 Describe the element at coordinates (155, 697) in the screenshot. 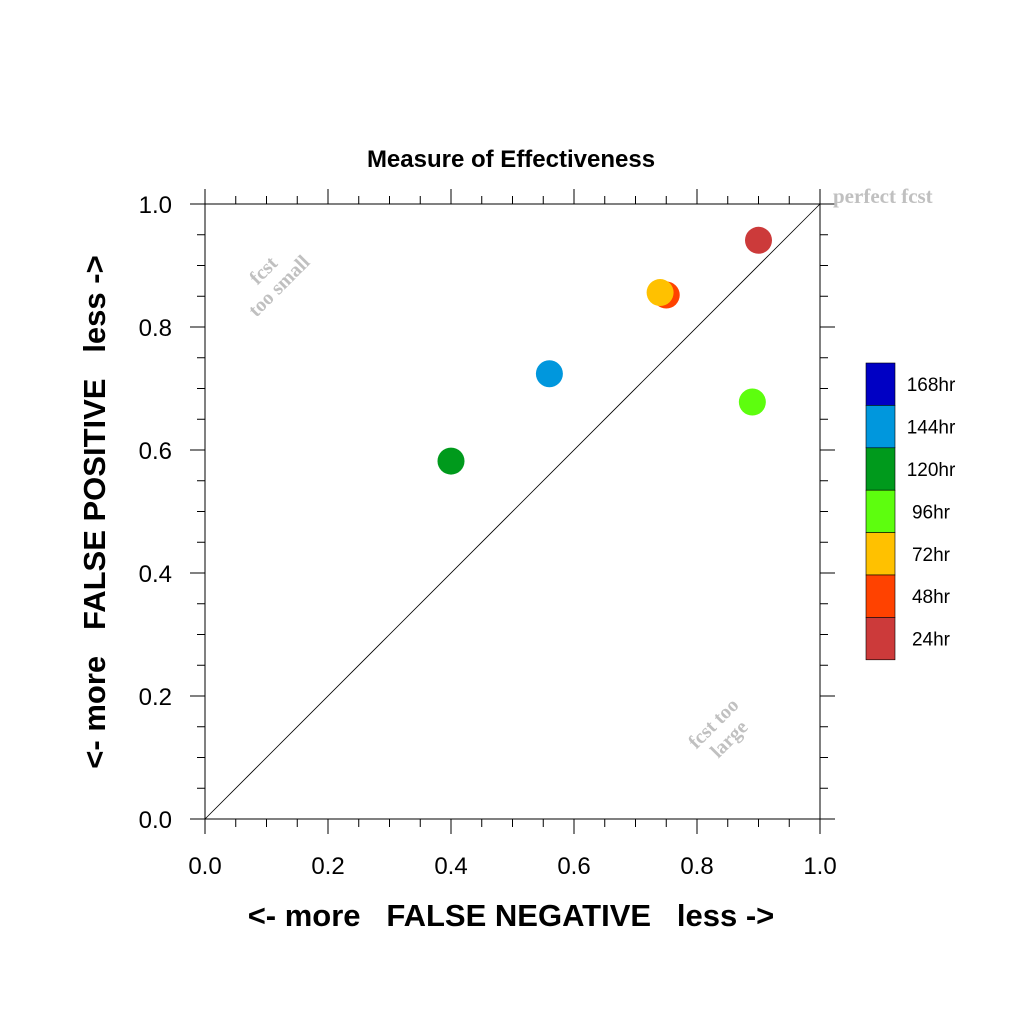

I see `y-tick-label: 0.2` at that location.